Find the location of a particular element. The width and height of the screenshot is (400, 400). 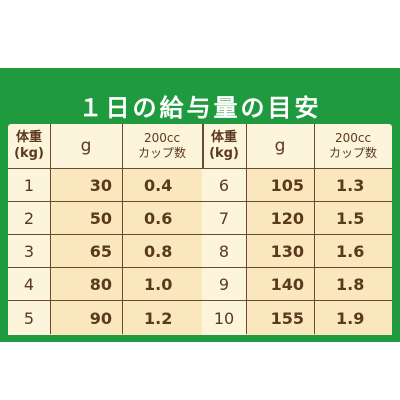

table-row: 7 120 1.5 is located at coordinates (297, 217).